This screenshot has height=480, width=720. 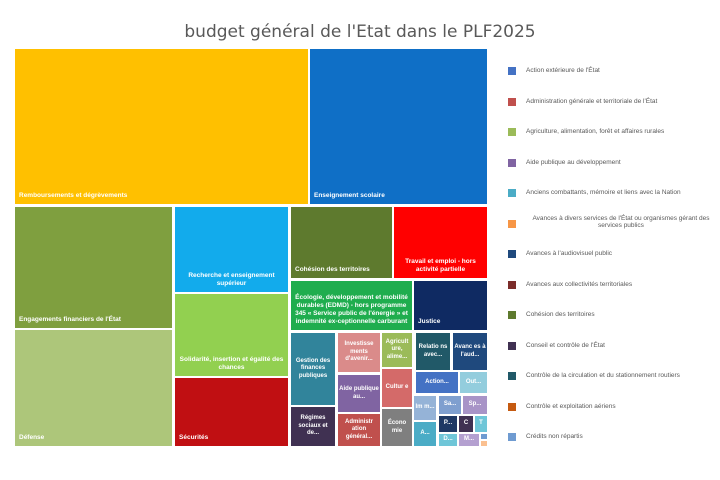 I want to click on legend-label: Avances aux collectivités territoriales, so click(x=579, y=284).